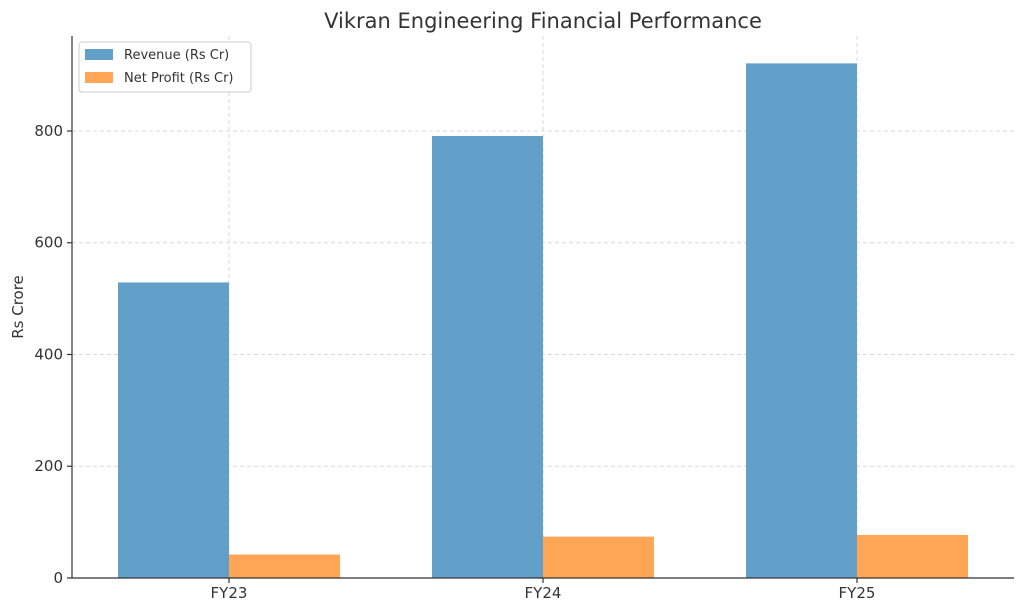 The image size is (1024, 616). I want to click on x-tick-label: FY24, so click(543, 593).